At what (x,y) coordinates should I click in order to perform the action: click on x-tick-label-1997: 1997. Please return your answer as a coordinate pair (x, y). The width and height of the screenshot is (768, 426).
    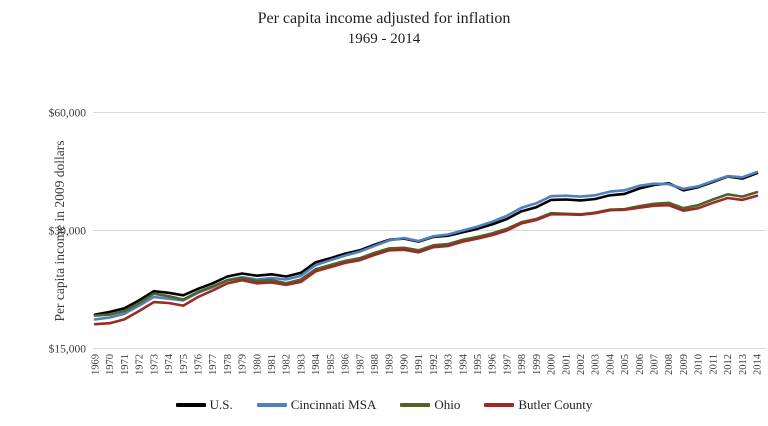
    Looking at the image, I should click on (507, 364).